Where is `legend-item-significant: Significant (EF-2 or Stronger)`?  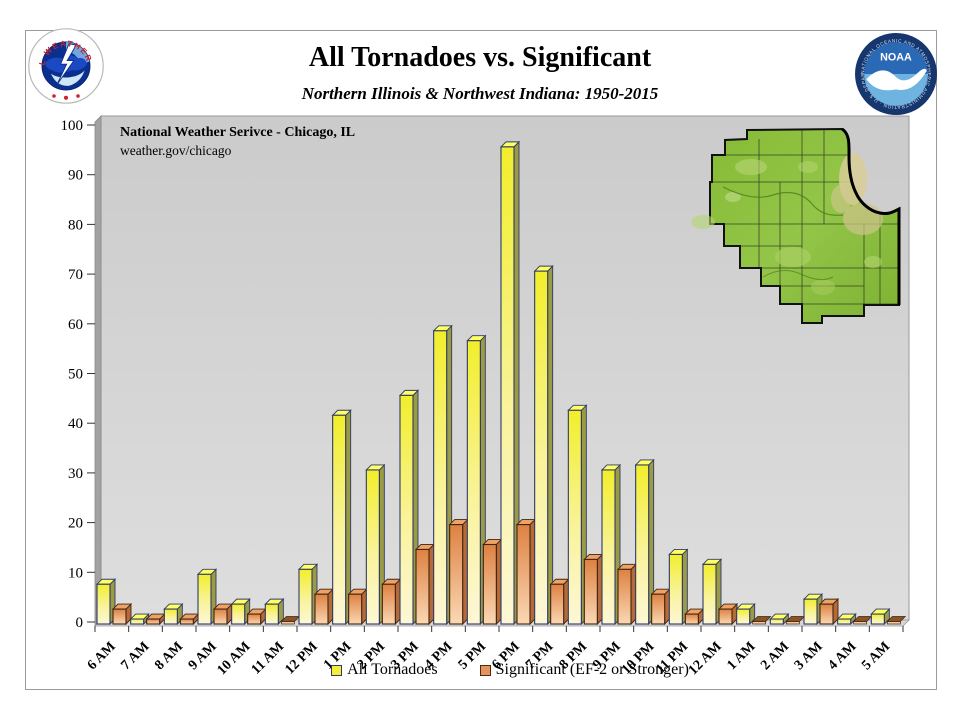
legend-item-significant: Significant (EF-2 or Stronger) is located at coordinates (584, 670).